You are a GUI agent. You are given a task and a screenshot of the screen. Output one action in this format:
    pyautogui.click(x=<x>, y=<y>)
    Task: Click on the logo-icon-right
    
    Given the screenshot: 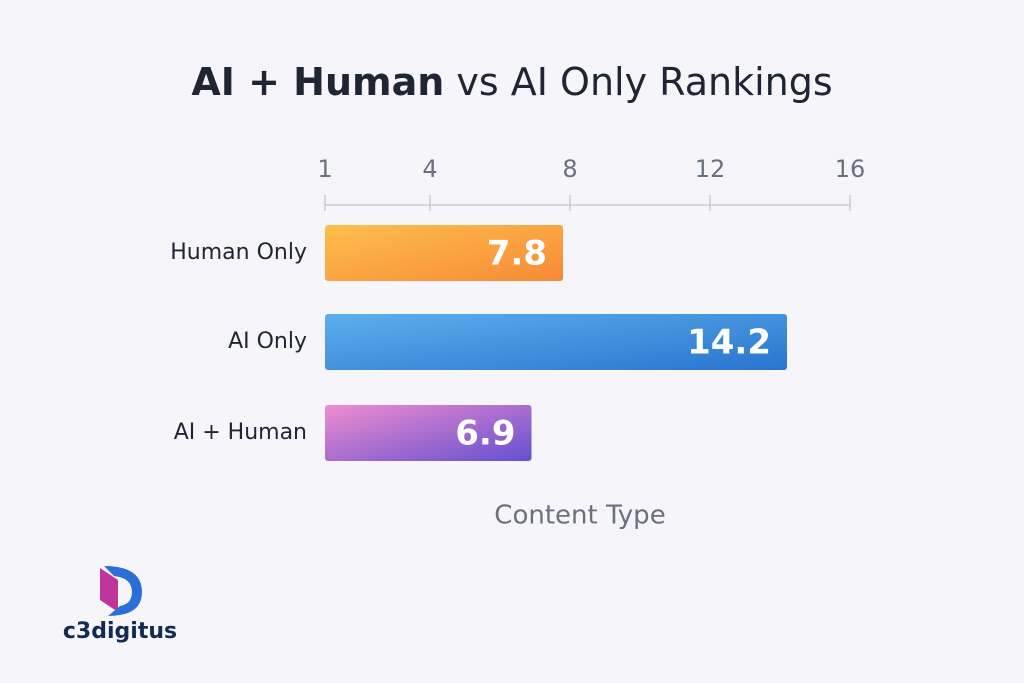 What is the action you would take?
    pyautogui.click(x=123, y=591)
    